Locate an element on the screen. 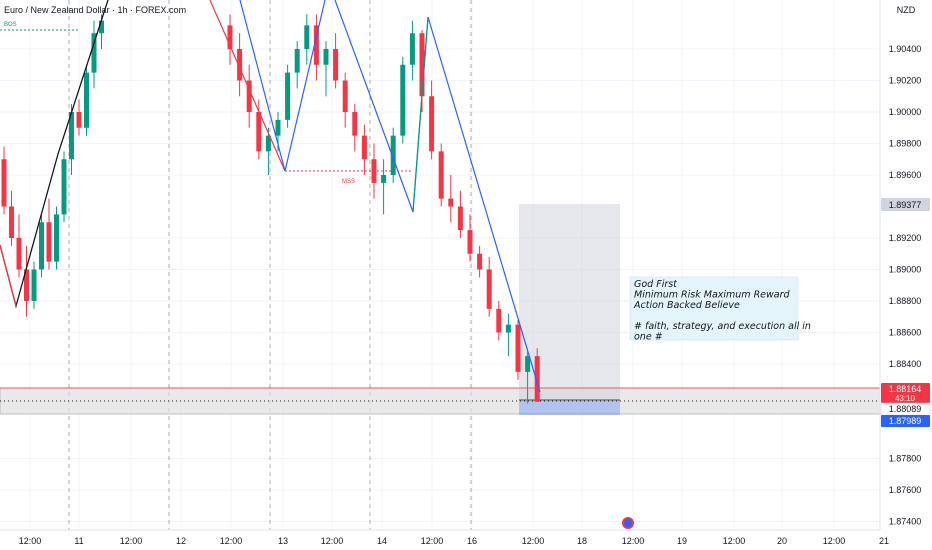 This screenshot has width=932, height=550. time-axis-bg is located at coordinates (466, 540).